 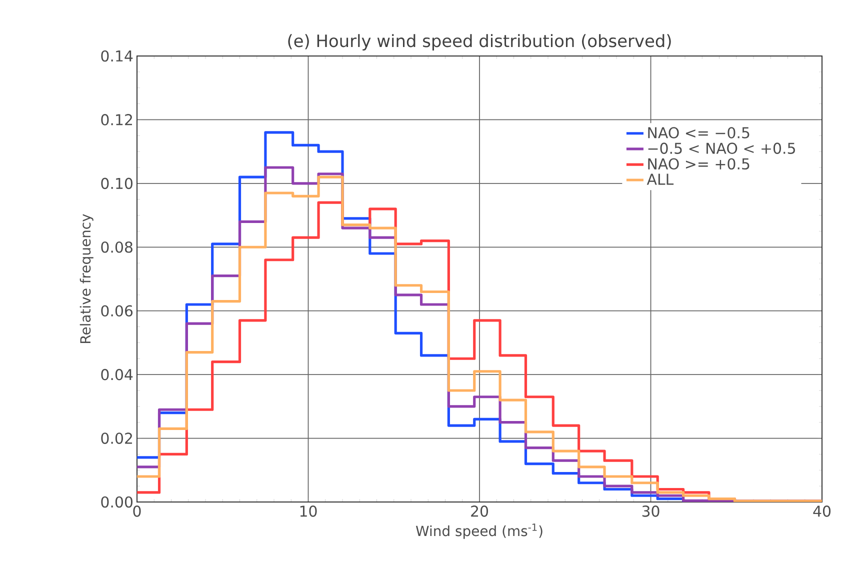 I want to click on x-tick-label: 40, so click(x=822, y=511).